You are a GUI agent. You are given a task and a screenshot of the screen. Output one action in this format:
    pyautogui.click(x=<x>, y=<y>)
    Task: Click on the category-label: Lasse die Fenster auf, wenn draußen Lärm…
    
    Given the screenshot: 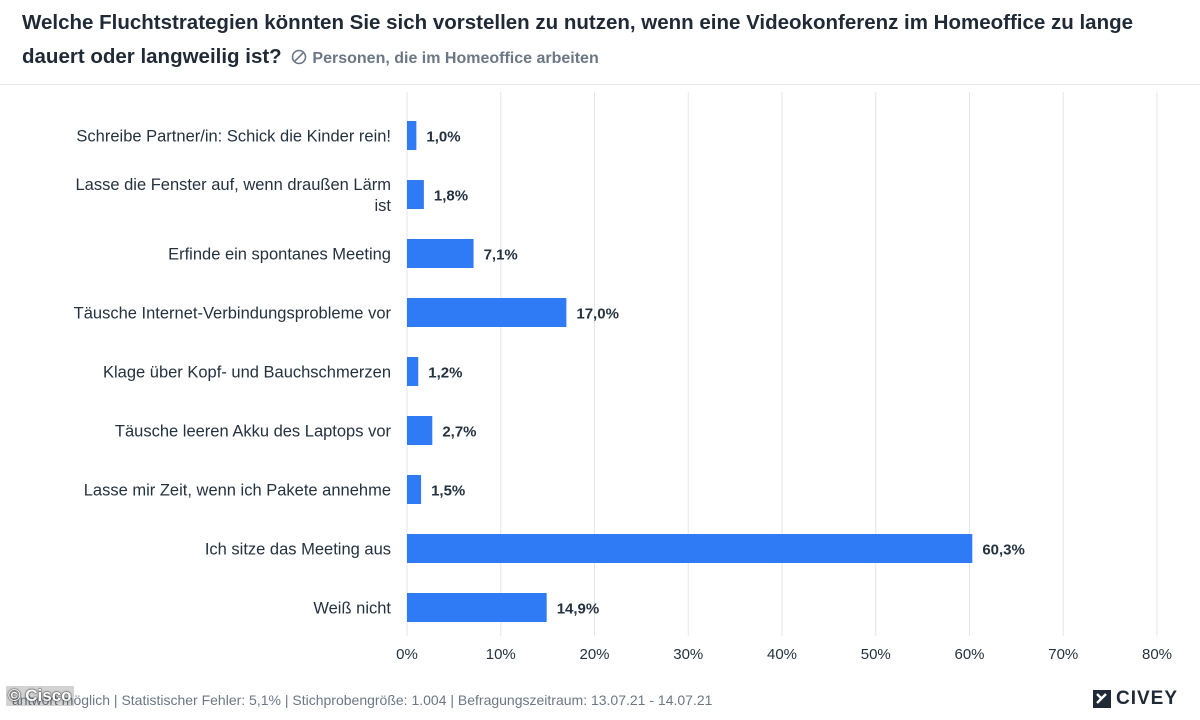 What is the action you would take?
    pyautogui.click(x=233, y=195)
    